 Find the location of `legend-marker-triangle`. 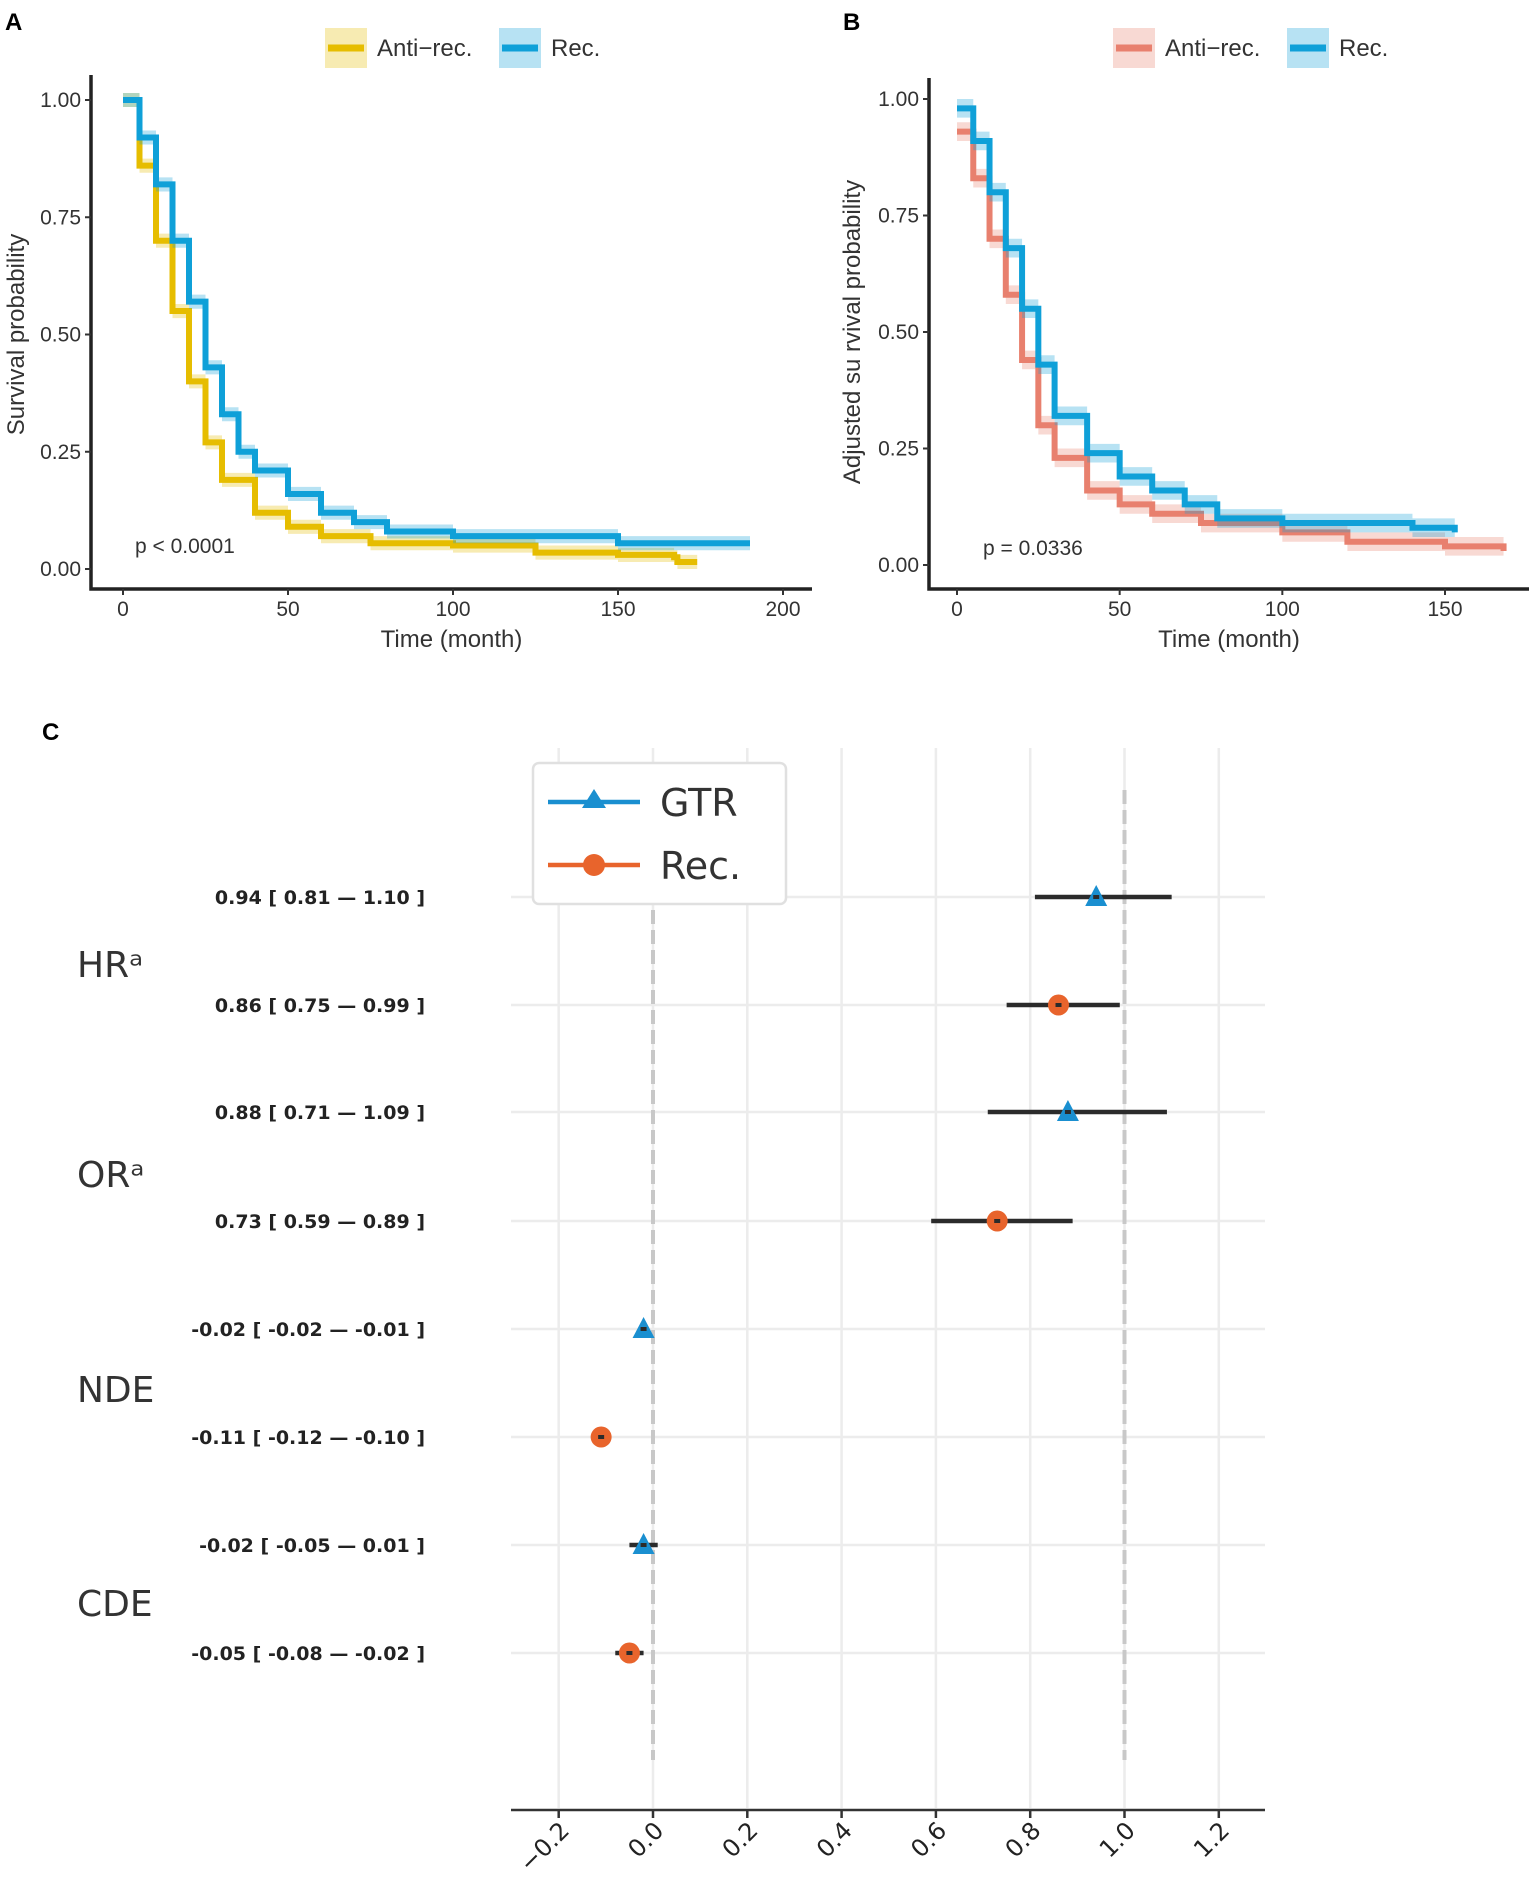

legend-marker-triangle is located at coordinates (594, 798).